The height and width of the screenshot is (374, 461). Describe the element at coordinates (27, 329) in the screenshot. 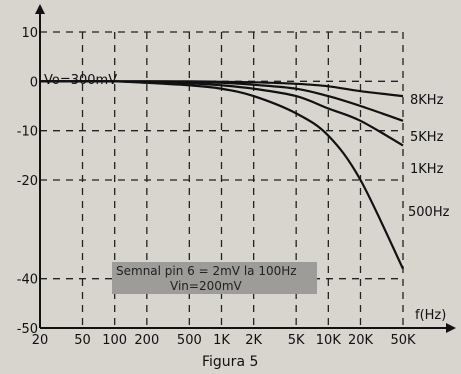

I see `y-tick-label: -50` at that location.